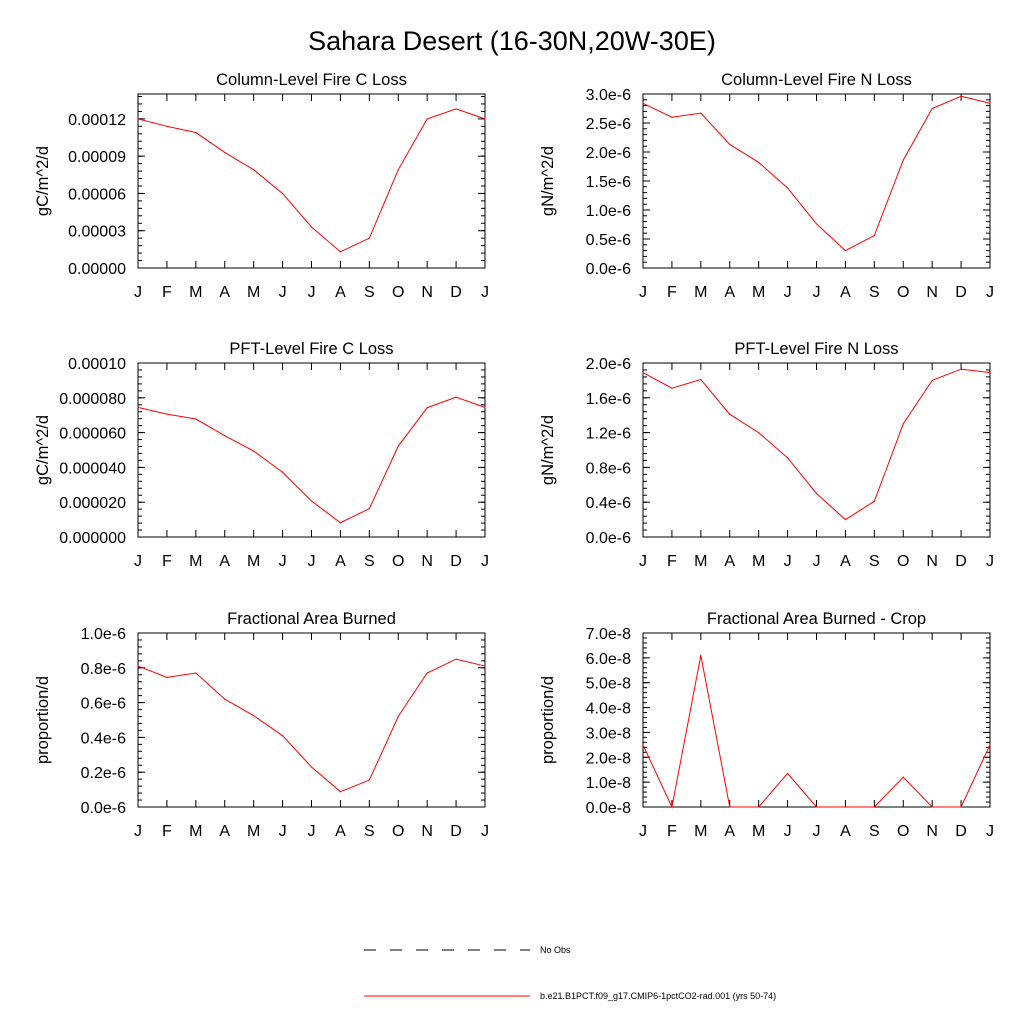 The height and width of the screenshot is (1024, 1024). I want to click on y-tick-label: 0.6e-6, so click(103, 704).